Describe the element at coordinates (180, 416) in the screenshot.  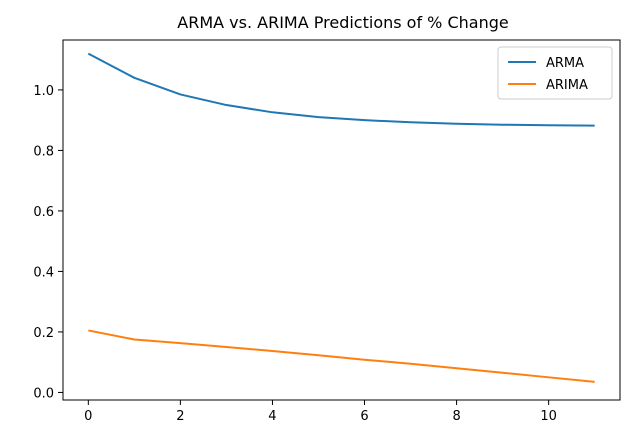
I see `x-tick-label: 2` at that location.